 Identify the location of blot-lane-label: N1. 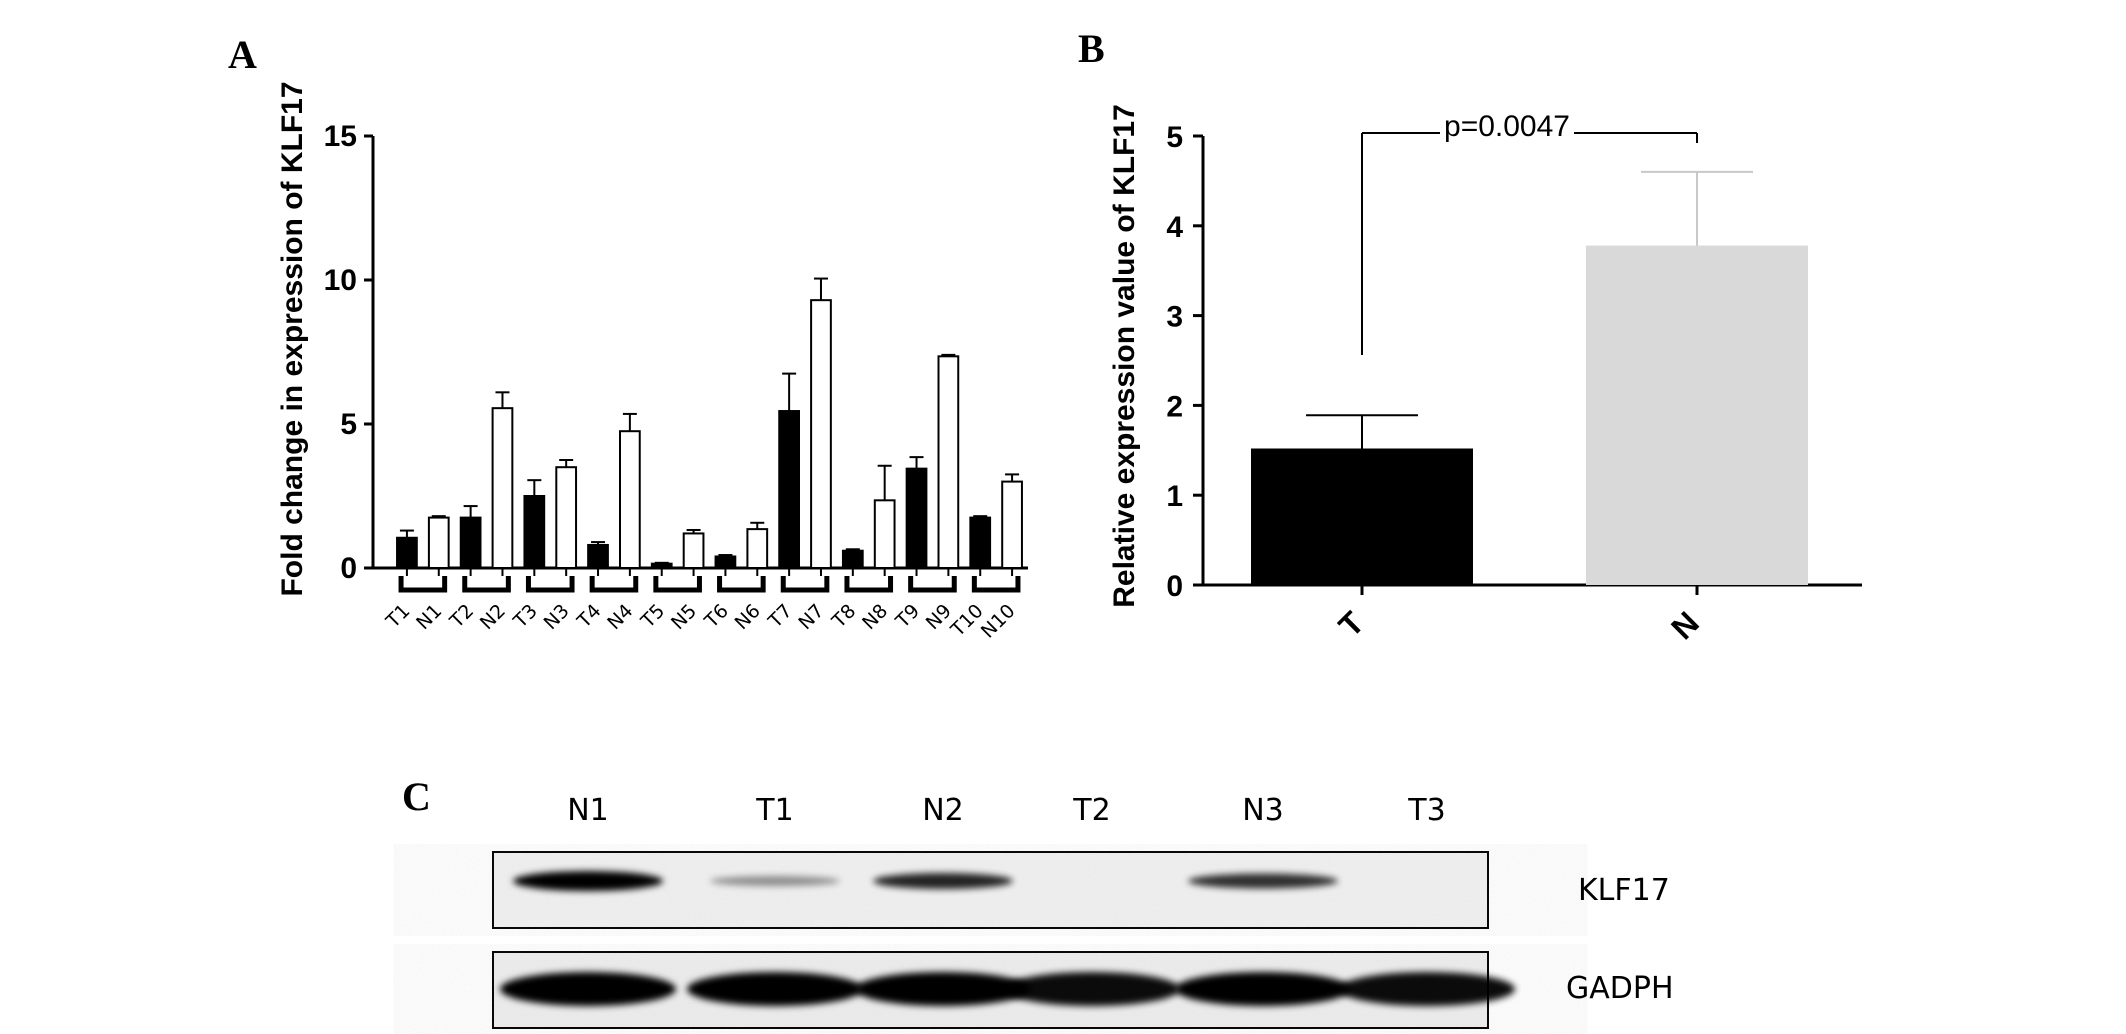
(588, 810).